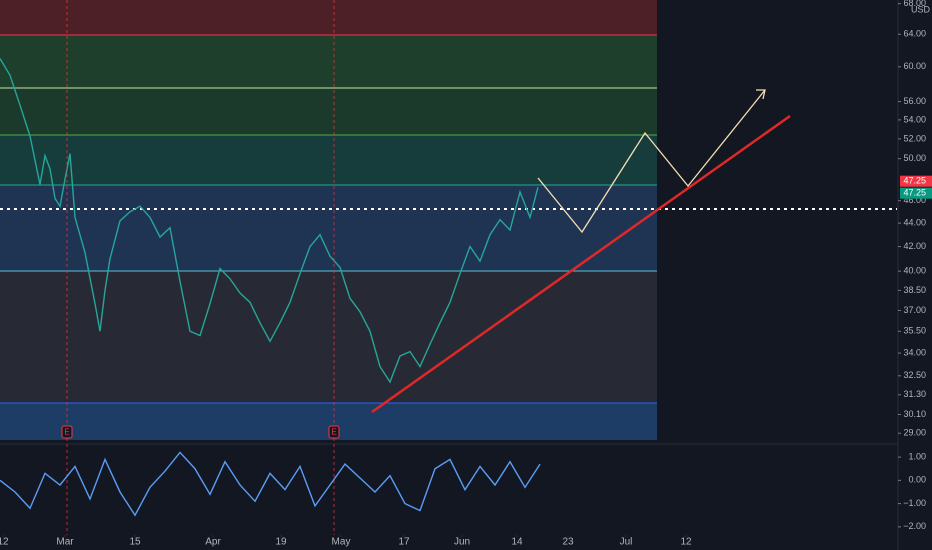 The width and height of the screenshot is (932, 550). I want to click on y-tick-label: 32.50, so click(914, 375).